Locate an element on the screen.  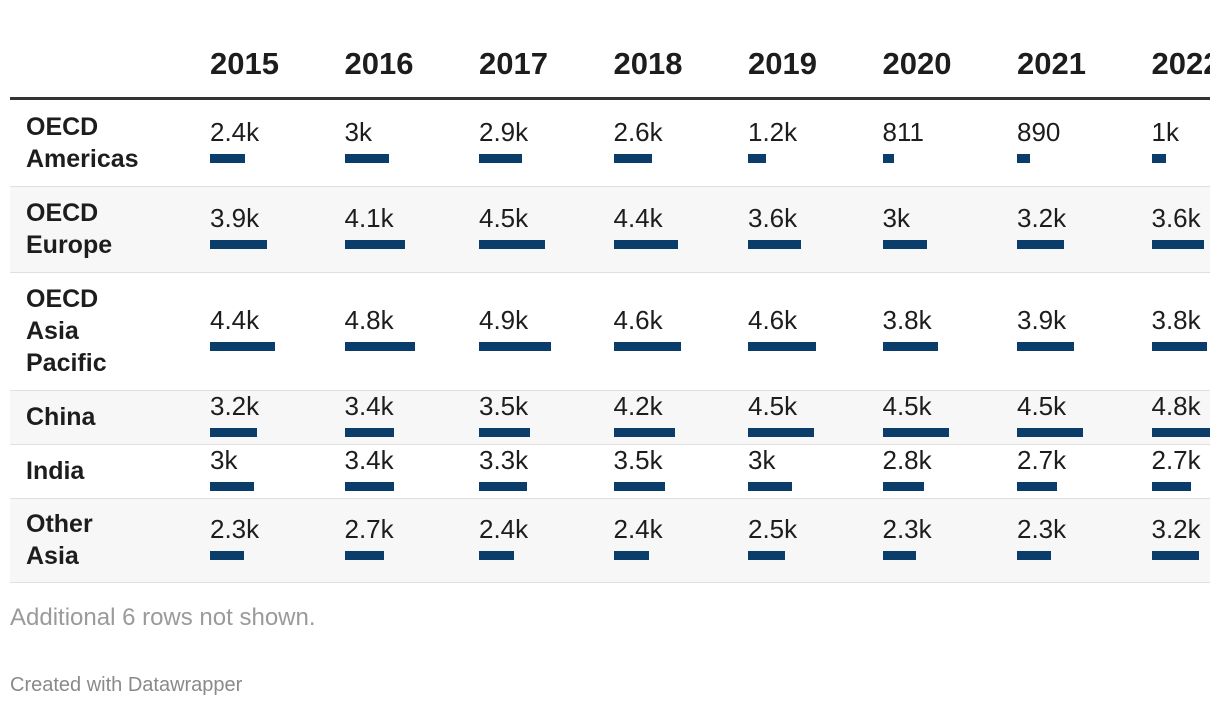
datawrapper-credit: Created with Datawrapper is located at coordinates (126, 685).